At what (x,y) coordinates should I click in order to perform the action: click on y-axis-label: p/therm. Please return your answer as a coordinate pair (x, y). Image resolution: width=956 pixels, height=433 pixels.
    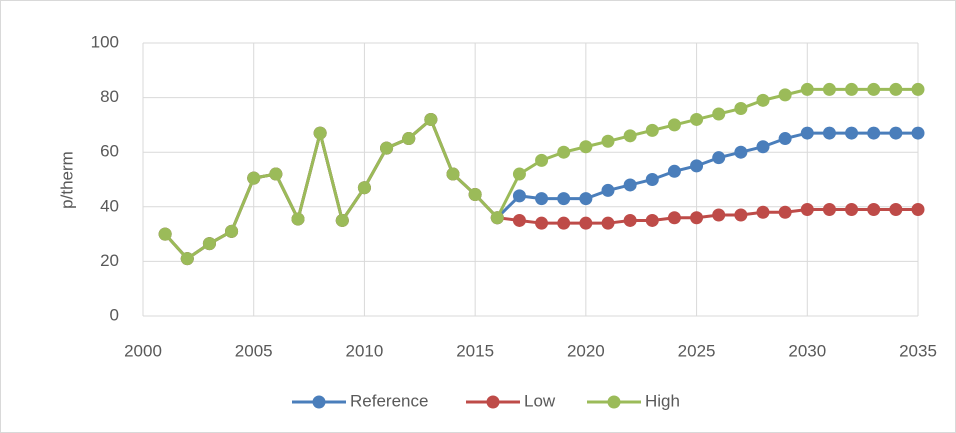
    Looking at the image, I should click on (66, 180).